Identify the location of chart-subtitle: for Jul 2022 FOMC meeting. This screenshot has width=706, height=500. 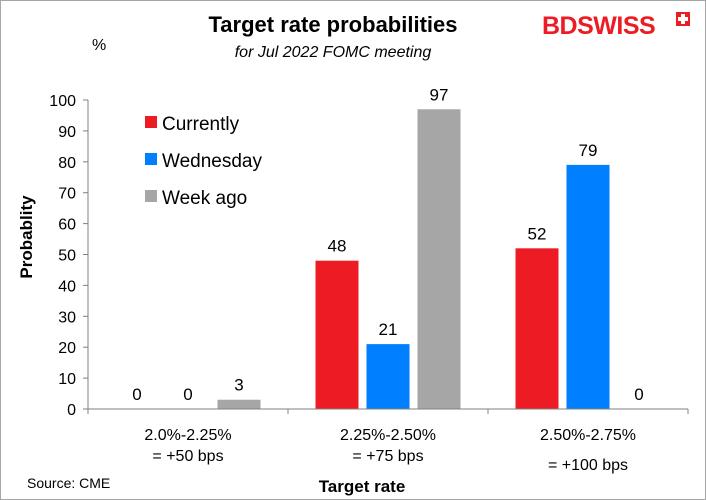
(333, 52).